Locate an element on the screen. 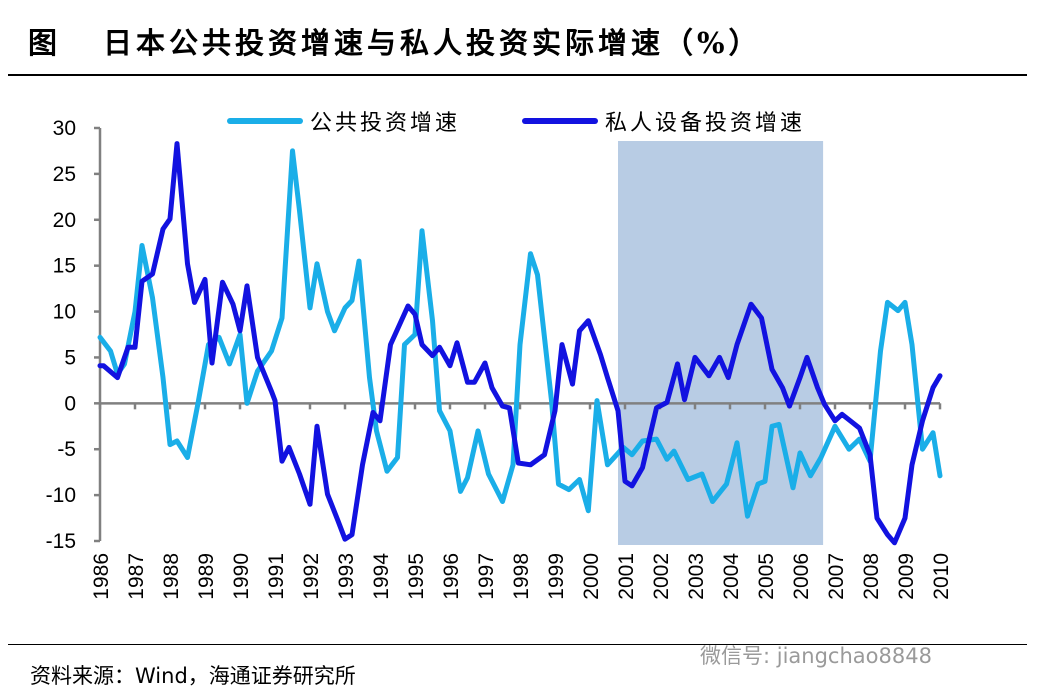 Image resolution: width=1037 pixels, height=700 pixels. x-tick-label: 1986 is located at coordinates (101, 576).